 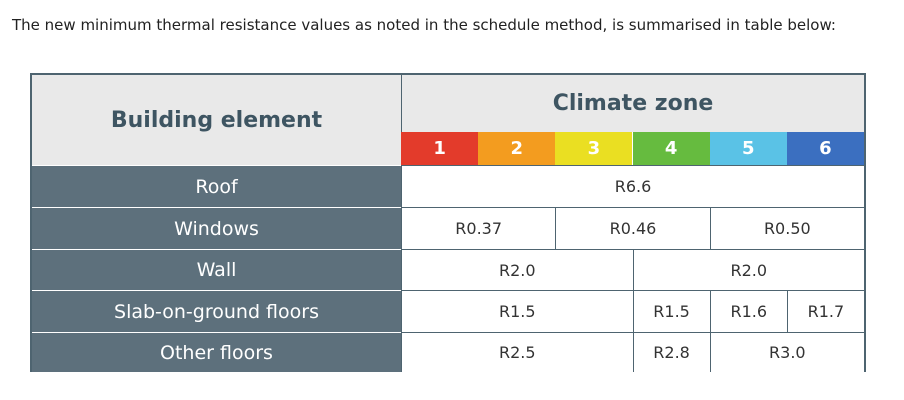 What do you see at coordinates (748, 148) in the screenshot?
I see `zone-label: 5` at bounding box center [748, 148].